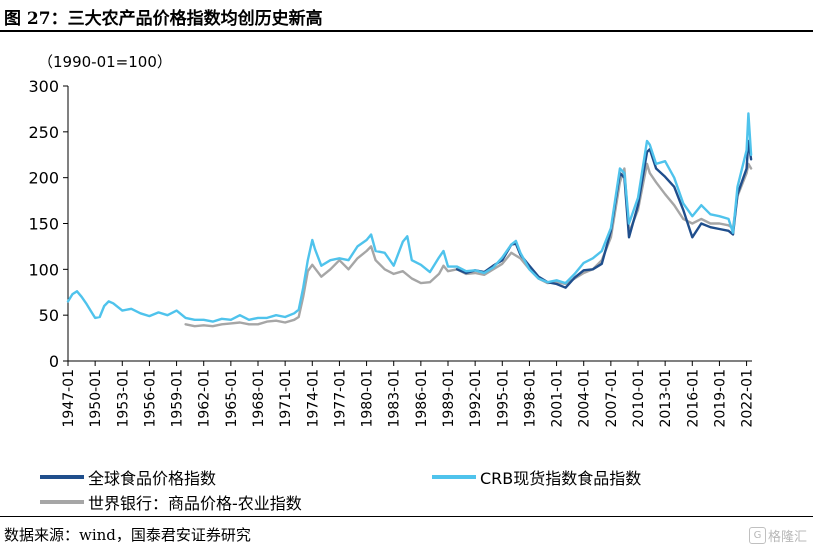  I want to click on legend-label-crb-food: CRB现货指数食品指数, so click(561, 478).